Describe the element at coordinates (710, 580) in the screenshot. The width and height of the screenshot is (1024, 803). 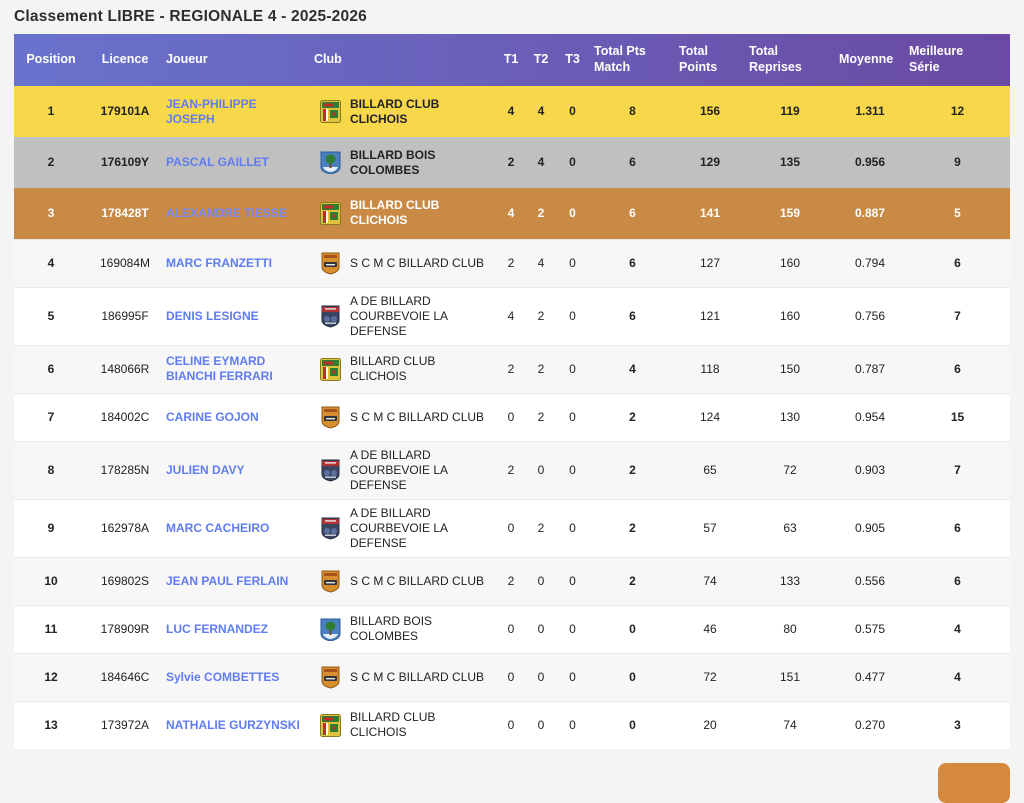
I see `cell-total-points: 74` at that location.